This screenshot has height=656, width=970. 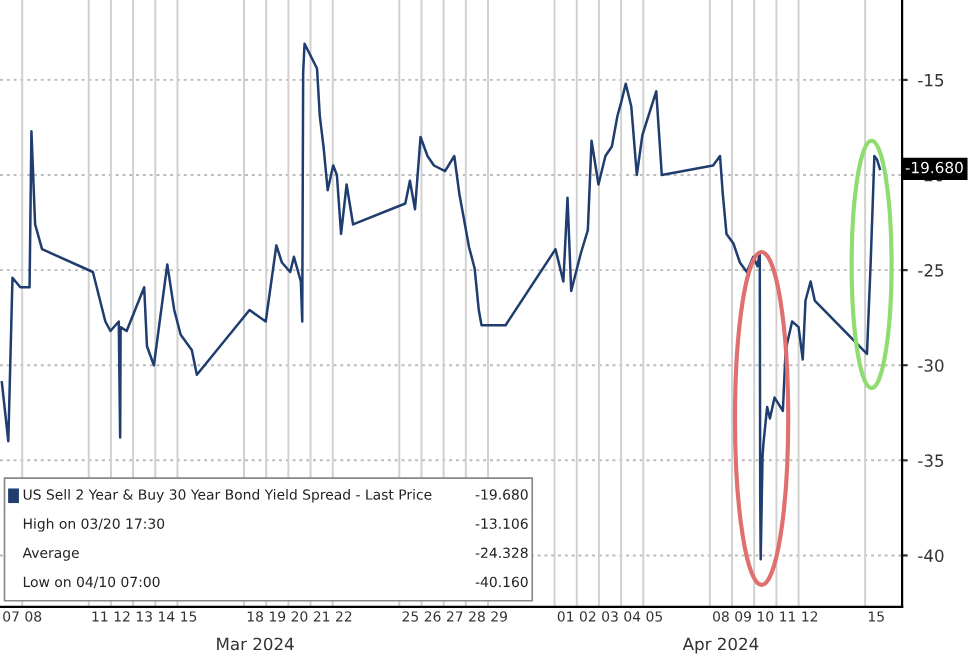 What do you see at coordinates (931, 365) in the screenshot?
I see `y-tick-label: -30` at bounding box center [931, 365].